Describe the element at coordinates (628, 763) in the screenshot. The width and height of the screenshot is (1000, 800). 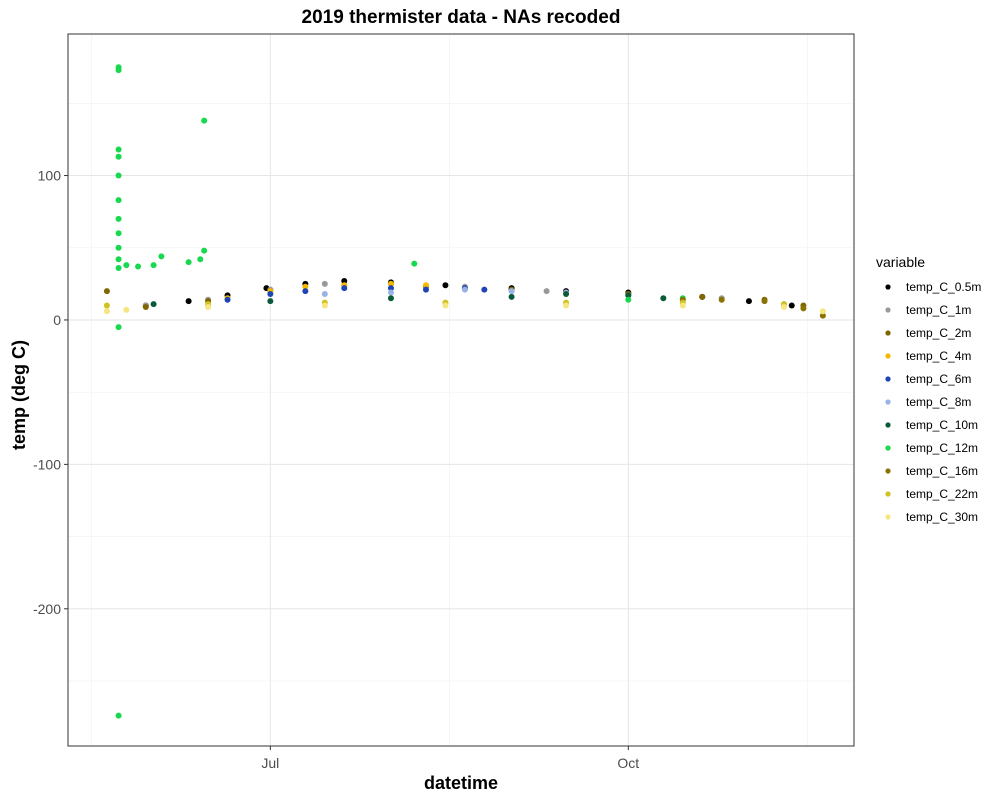
I see `x-tick-label: Oct` at that location.